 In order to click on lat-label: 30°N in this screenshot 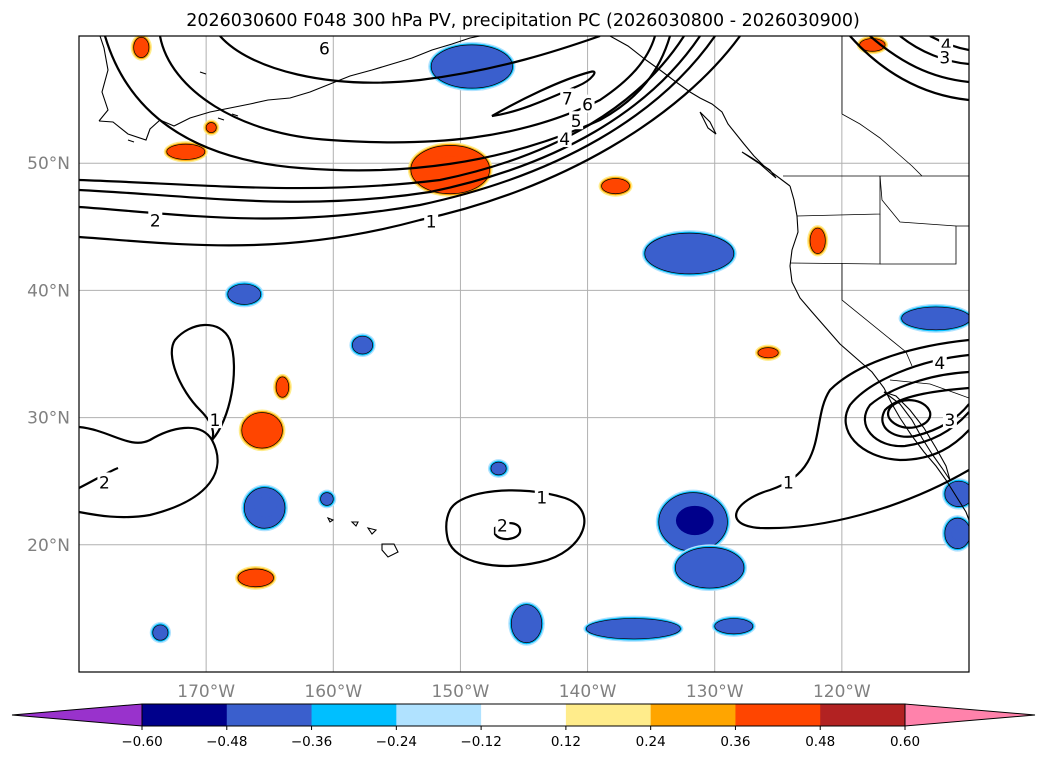, I will do `click(48, 419)`.